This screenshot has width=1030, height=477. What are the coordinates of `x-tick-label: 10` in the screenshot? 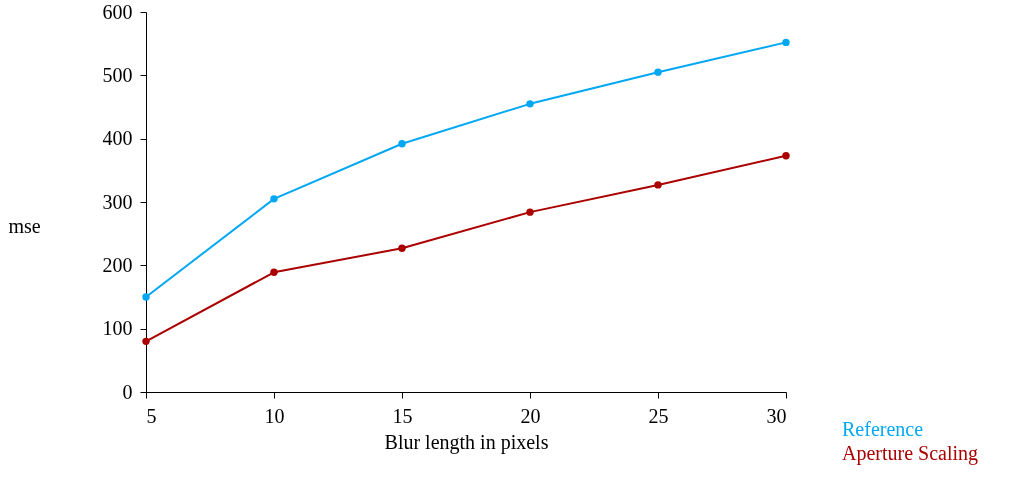 It's located at (274, 415).